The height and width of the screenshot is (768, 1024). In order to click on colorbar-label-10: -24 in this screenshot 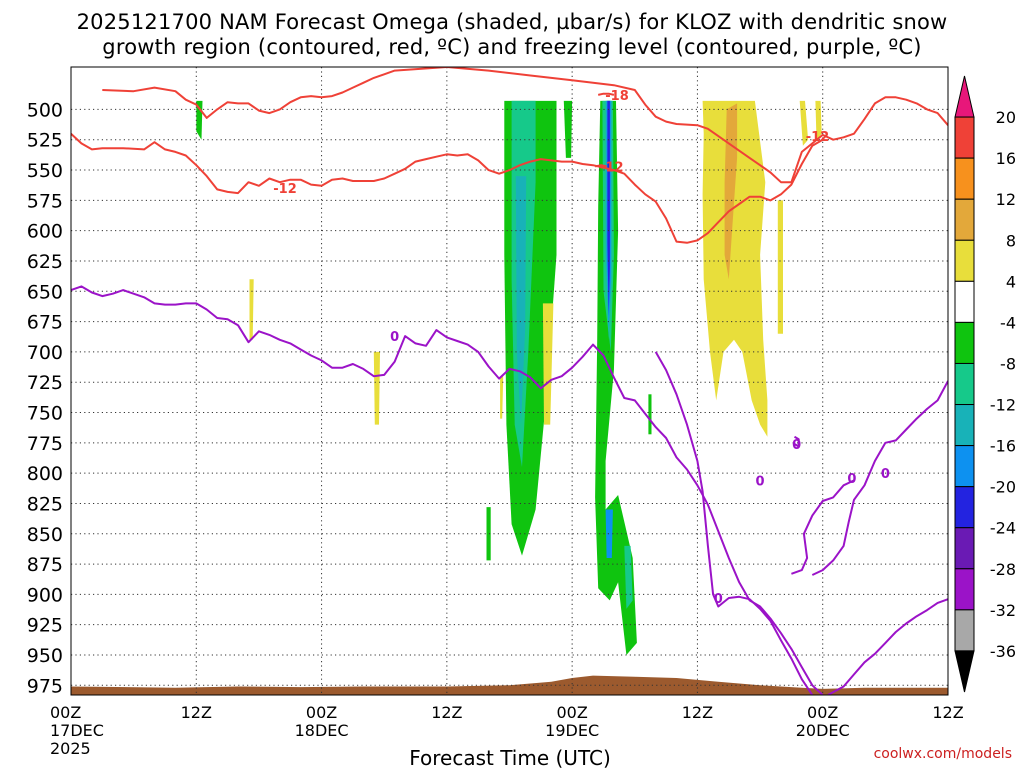, I will do `click(1003, 528)`.